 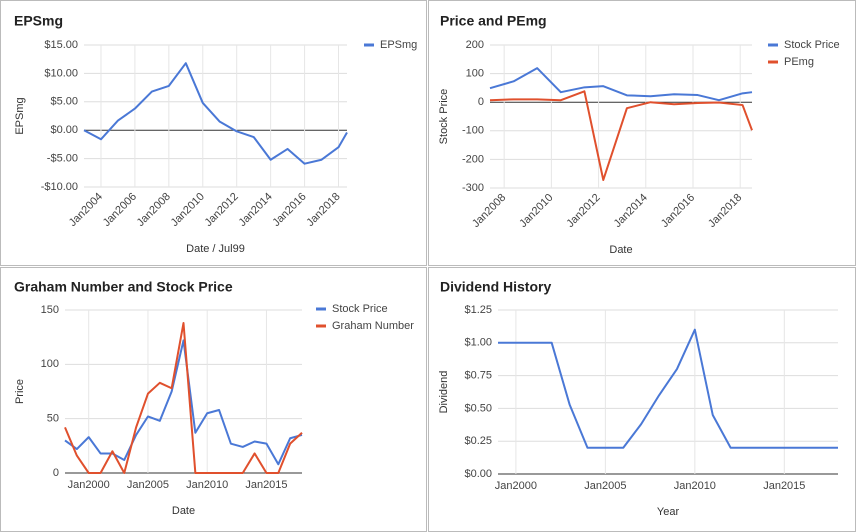 I want to click on y-axis-title: EPSmg, so click(x=20, y=115).